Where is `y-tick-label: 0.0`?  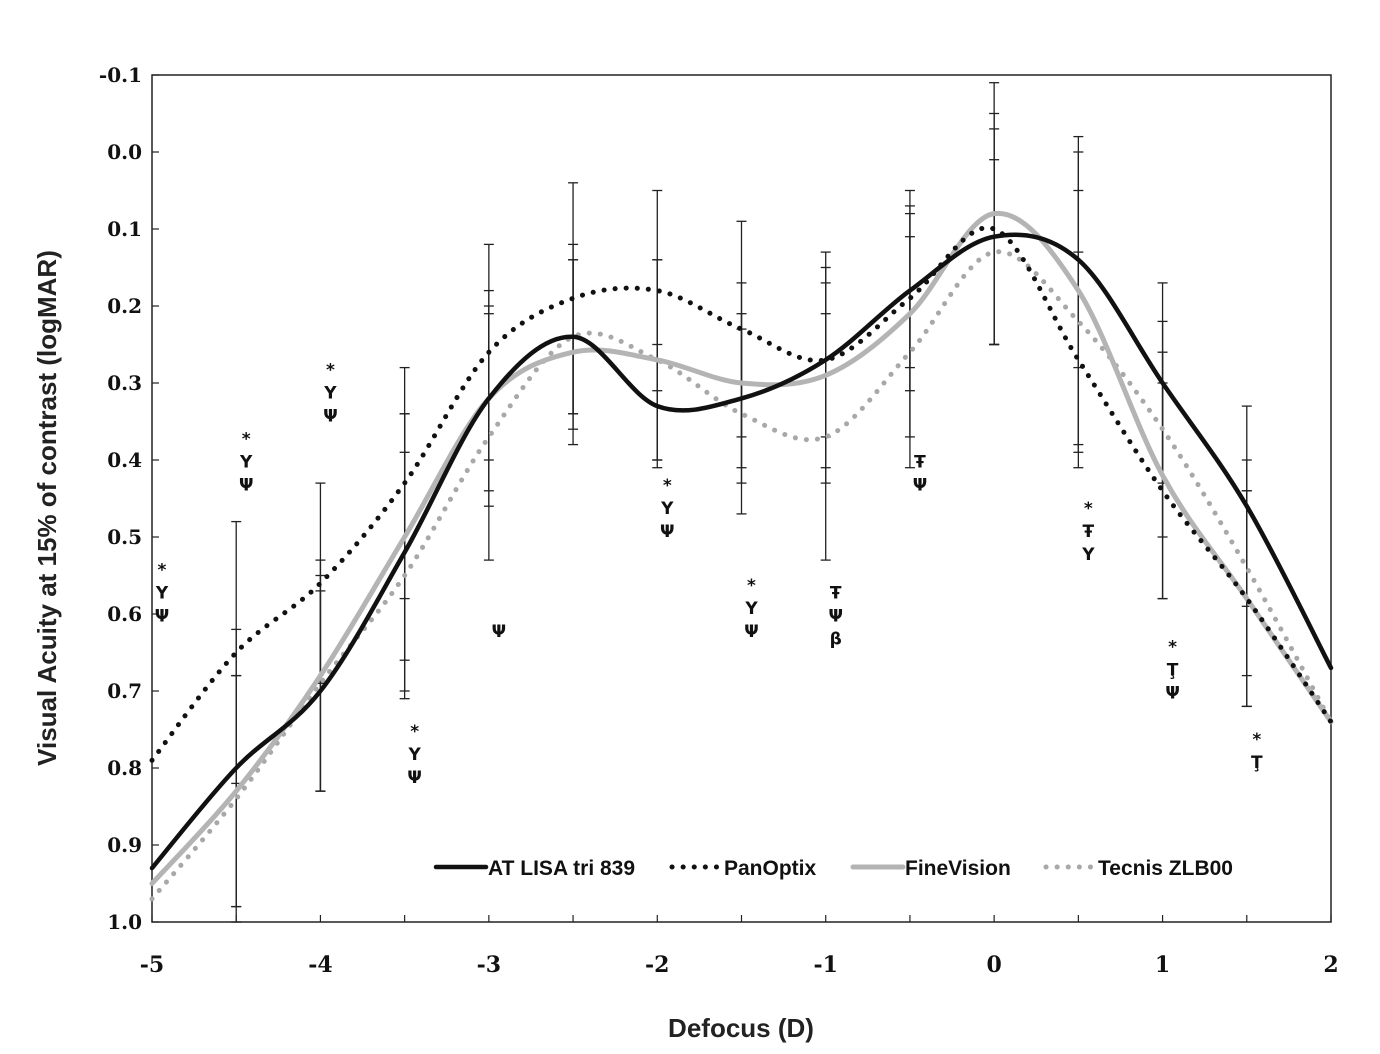
y-tick-label: 0.0 is located at coordinates (124, 152).